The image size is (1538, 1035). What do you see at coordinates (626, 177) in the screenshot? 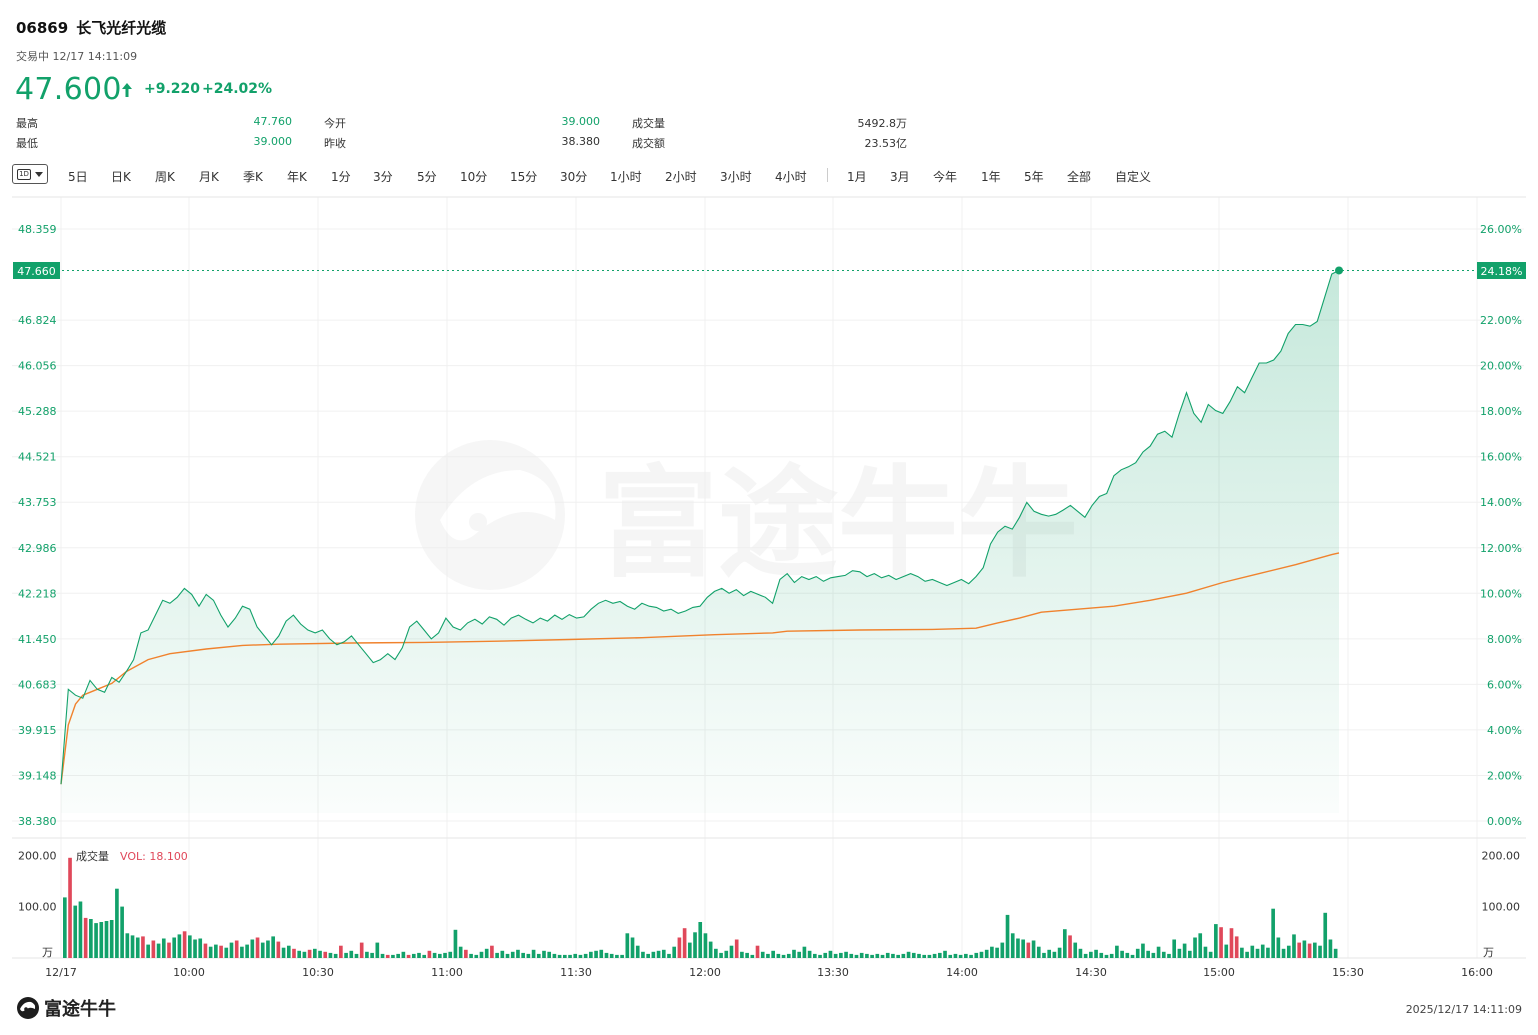
I see `tab-1hour: 1小时` at bounding box center [626, 177].